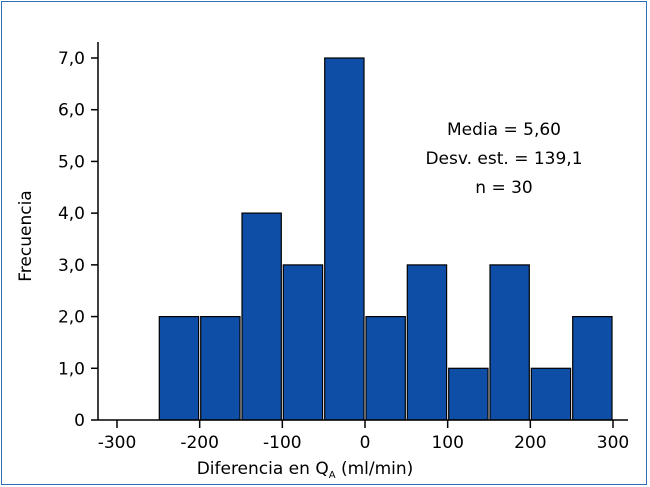 The image size is (650, 487). Describe the element at coordinates (263, 469) in the screenshot. I see `x-axis-title-main: Diferencia en Q` at that location.